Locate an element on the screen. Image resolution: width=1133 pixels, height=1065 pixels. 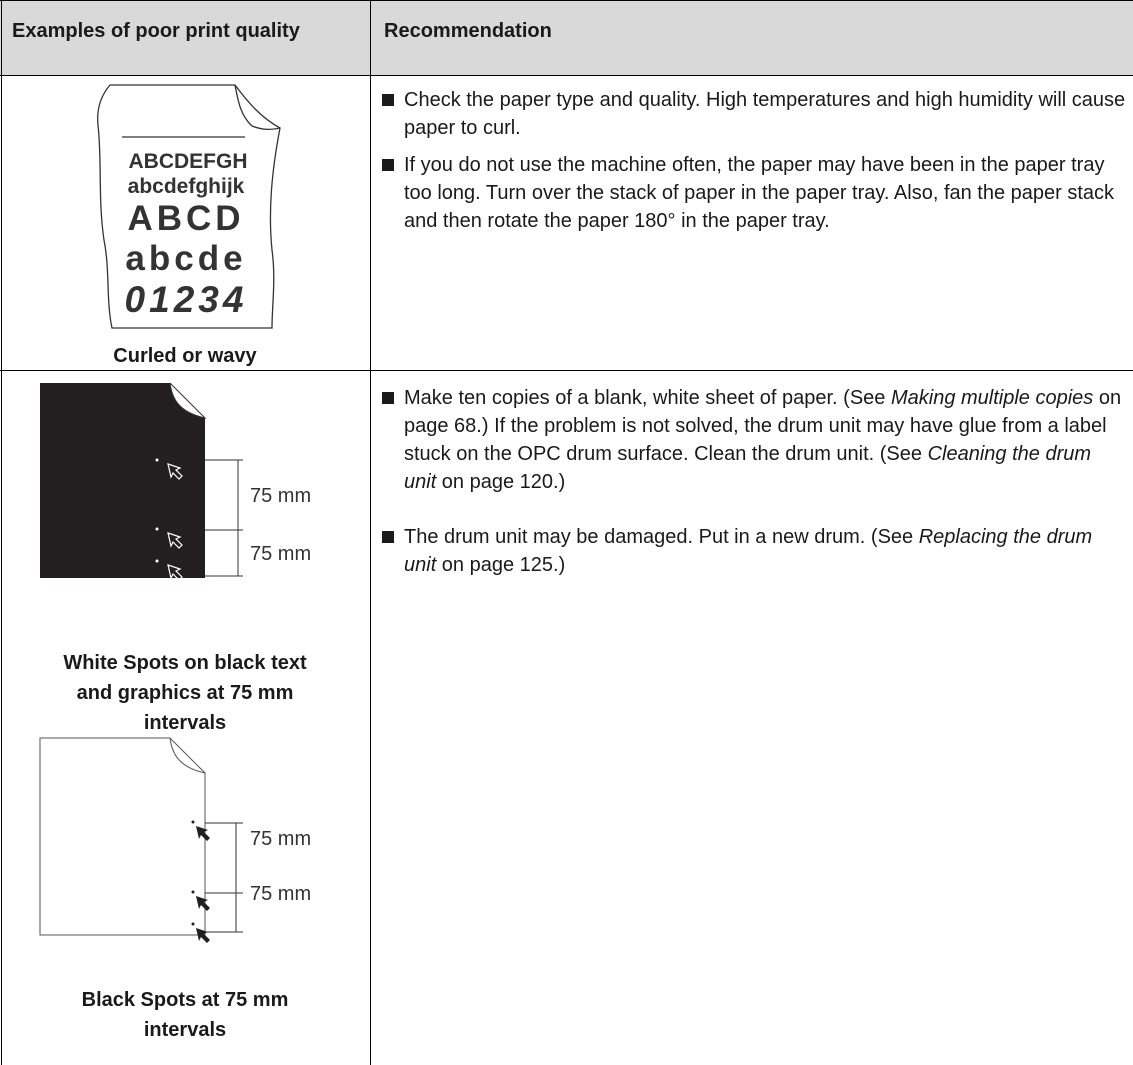
header-cell: Examples of poor print quality is located at coordinates (156, 31).